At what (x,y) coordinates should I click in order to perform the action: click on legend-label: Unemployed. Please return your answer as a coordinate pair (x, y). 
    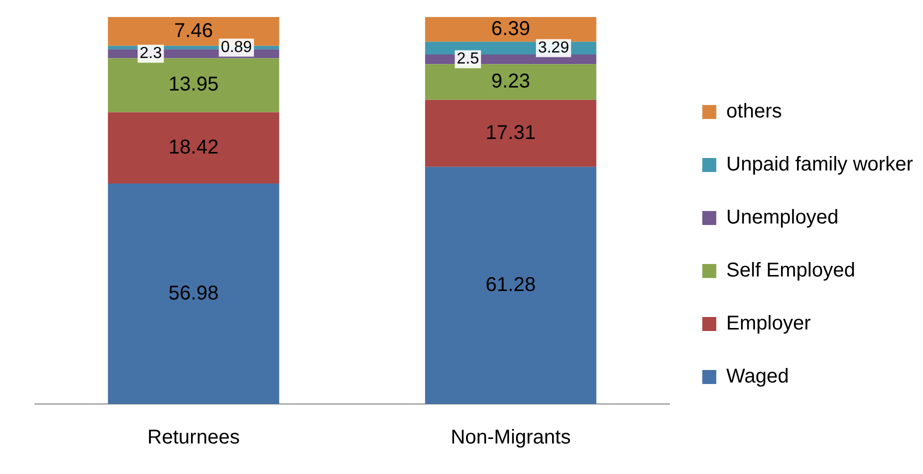
    Looking at the image, I should click on (782, 217).